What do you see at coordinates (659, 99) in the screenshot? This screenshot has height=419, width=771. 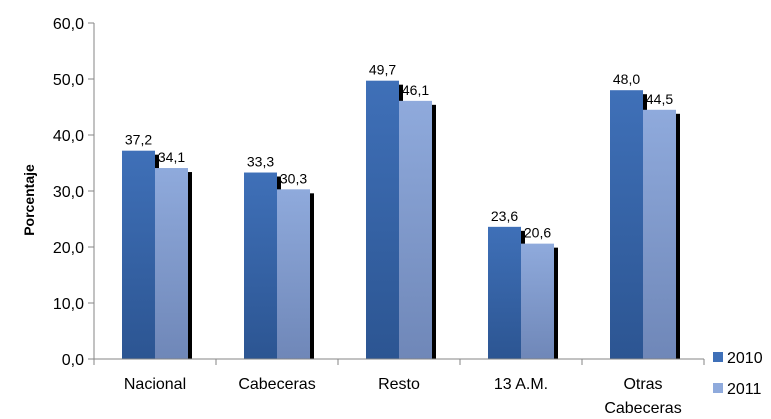 I see `data-label-2011: 44,5` at bounding box center [659, 99].